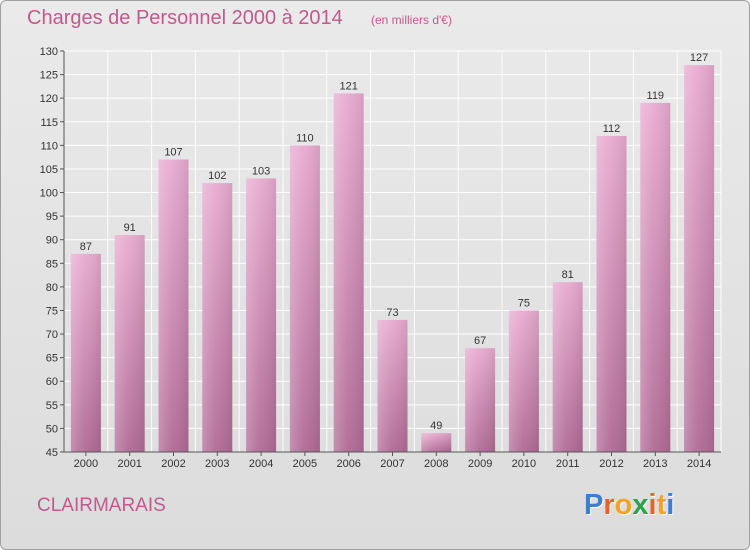 This screenshot has height=550, width=750. Describe the element at coordinates (349, 86) in the screenshot. I see `value-label-2006: 121` at that location.